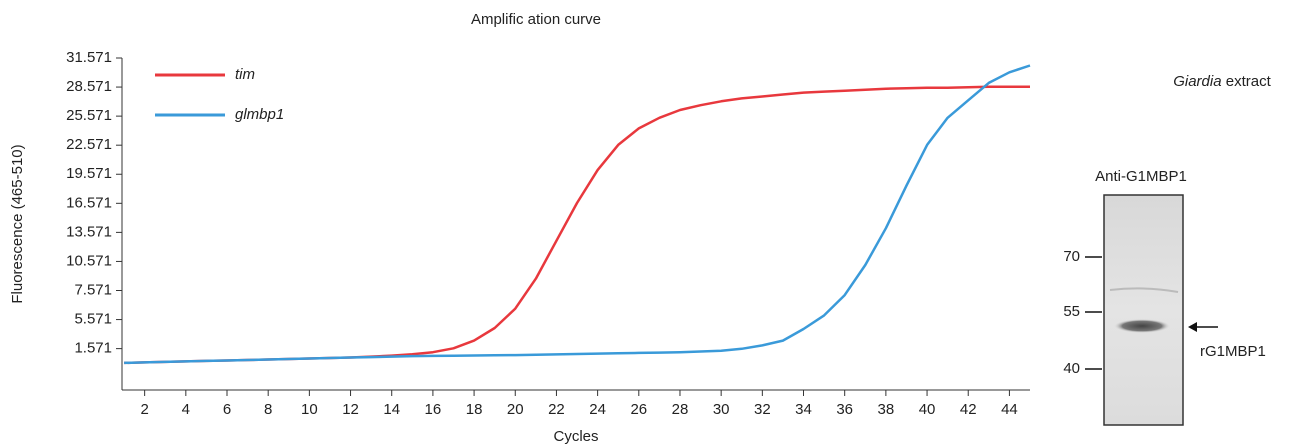 The width and height of the screenshot is (1290, 448). Describe the element at coordinates (515, 409) in the screenshot. I see `x-tick-label: 20` at that location.